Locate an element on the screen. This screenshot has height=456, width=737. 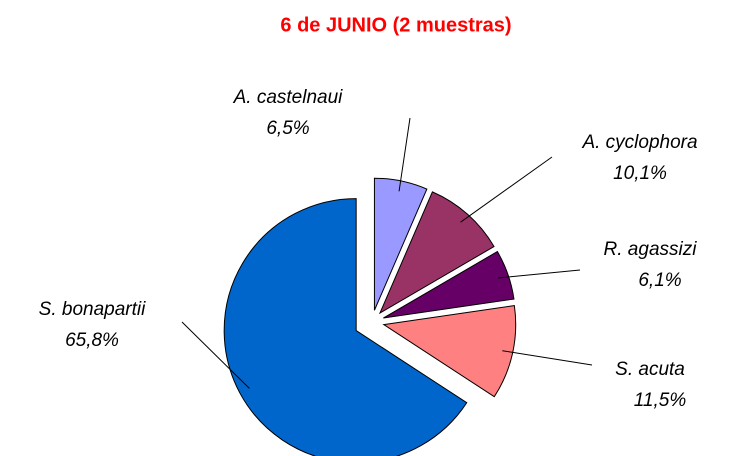
slice-value-label: 6,1% is located at coordinates (659, 280).